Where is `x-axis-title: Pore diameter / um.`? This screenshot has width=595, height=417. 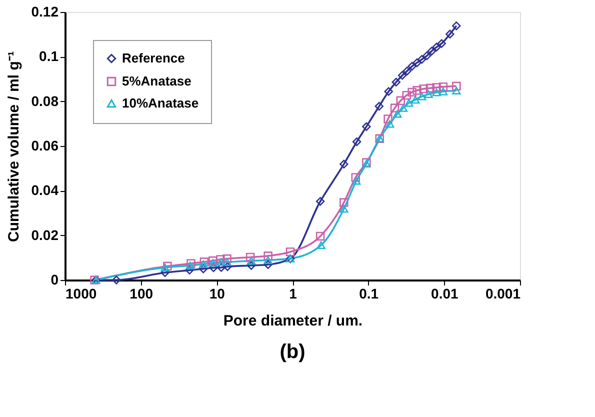 x-axis-title: Pore diameter / um. is located at coordinates (293, 321).